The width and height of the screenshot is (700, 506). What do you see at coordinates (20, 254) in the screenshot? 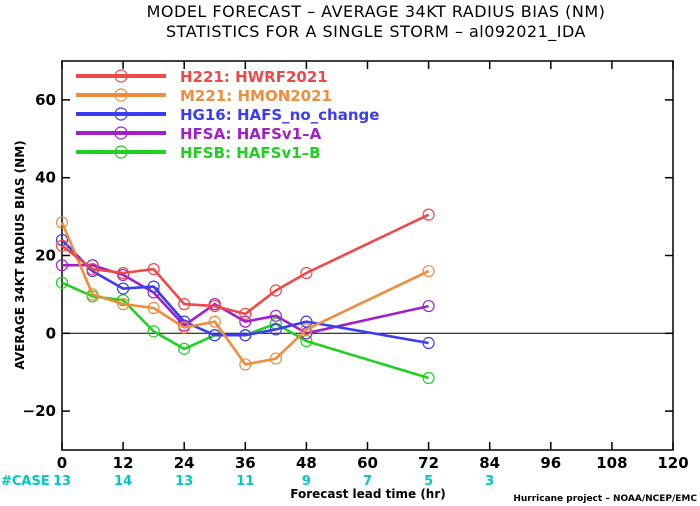
I see `y-axis-label: AVERAGE 34KT RADIUS BIAS (NM)` at bounding box center [20, 254].